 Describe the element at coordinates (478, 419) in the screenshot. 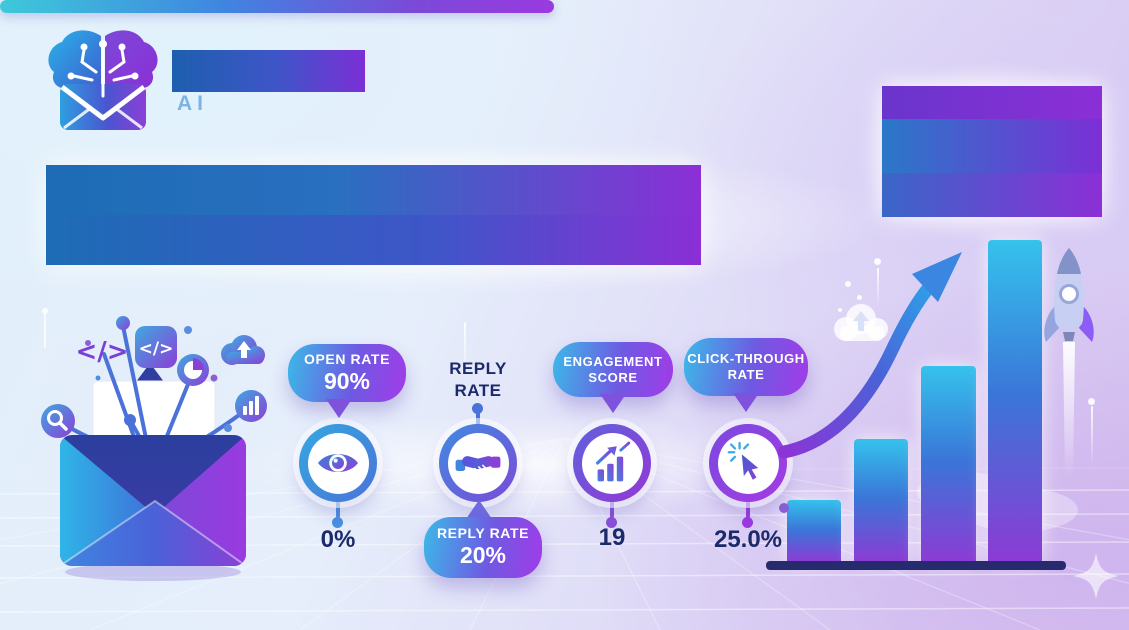

I see `step-reply-rate-stem` at that location.